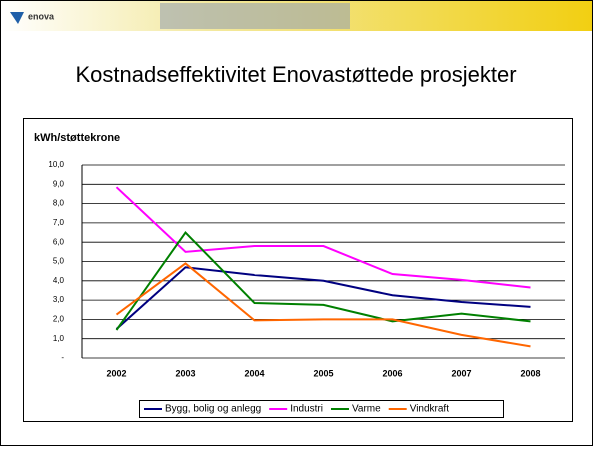 This screenshot has height=451, width=593. What do you see at coordinates (56, 164) in the screenshot?
I see `y-tick-label: 10,0` at bounding box center [56, 164].